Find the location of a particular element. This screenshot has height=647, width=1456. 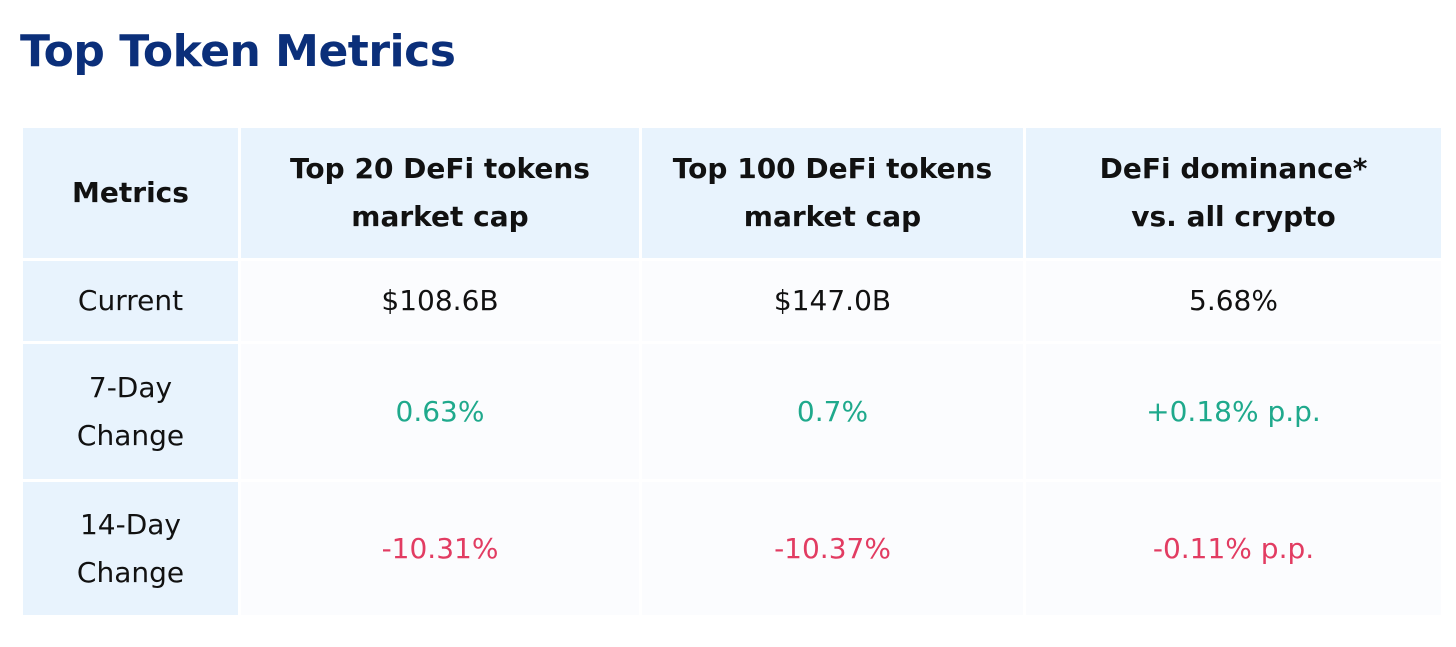

cell-value: -0.11% p.p. is located at coordinates (1233, 548).